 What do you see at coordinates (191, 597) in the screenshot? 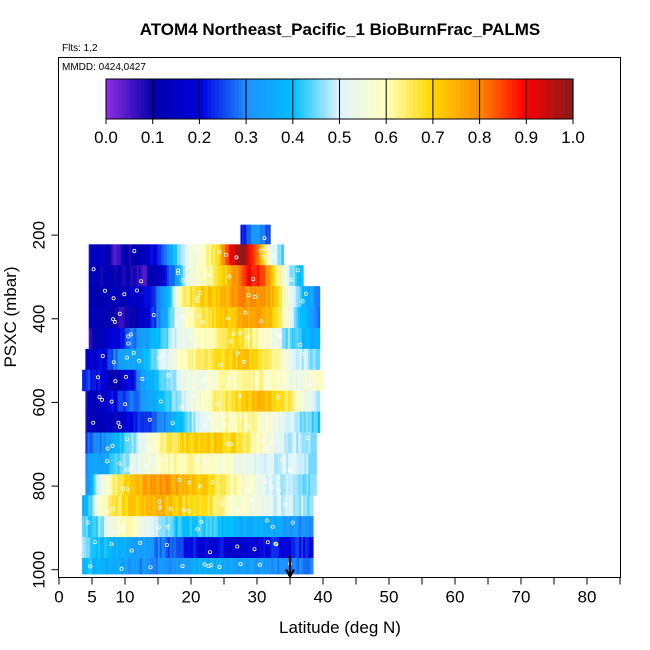
I see `x-tick-label: 20` at bounding box center [191, 597].